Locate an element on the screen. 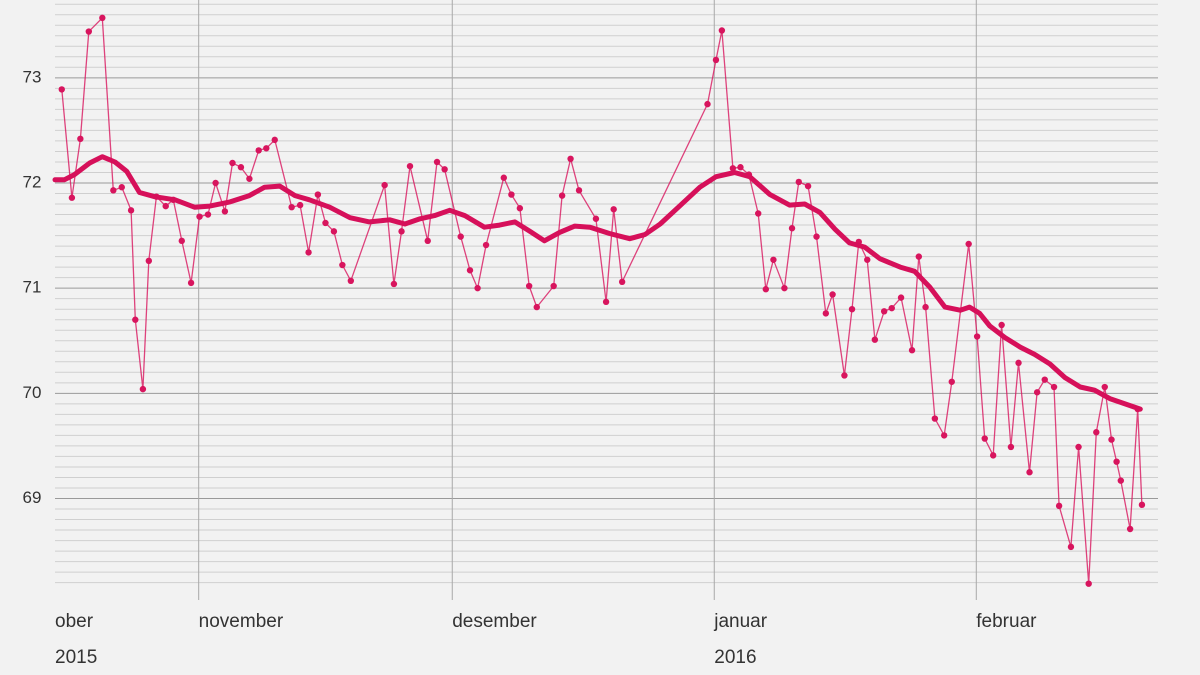 The height and width of the screenshot is (675, 1200). y-tick-label: 71 is located at coordinates (32, 287).